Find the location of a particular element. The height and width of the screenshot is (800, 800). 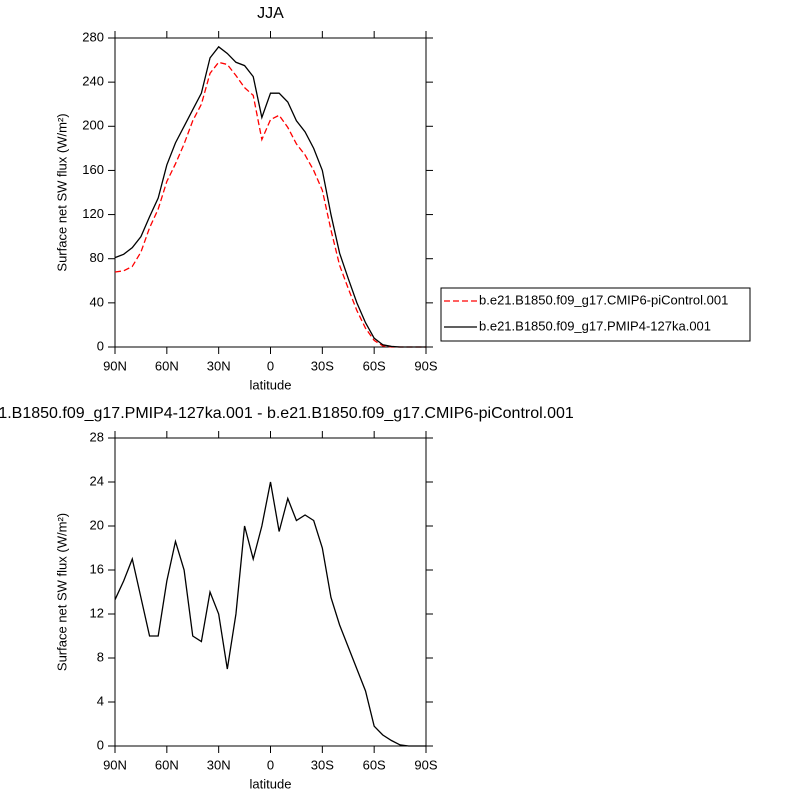

y-tick-label: 240 is located at coordinates (93, 81).